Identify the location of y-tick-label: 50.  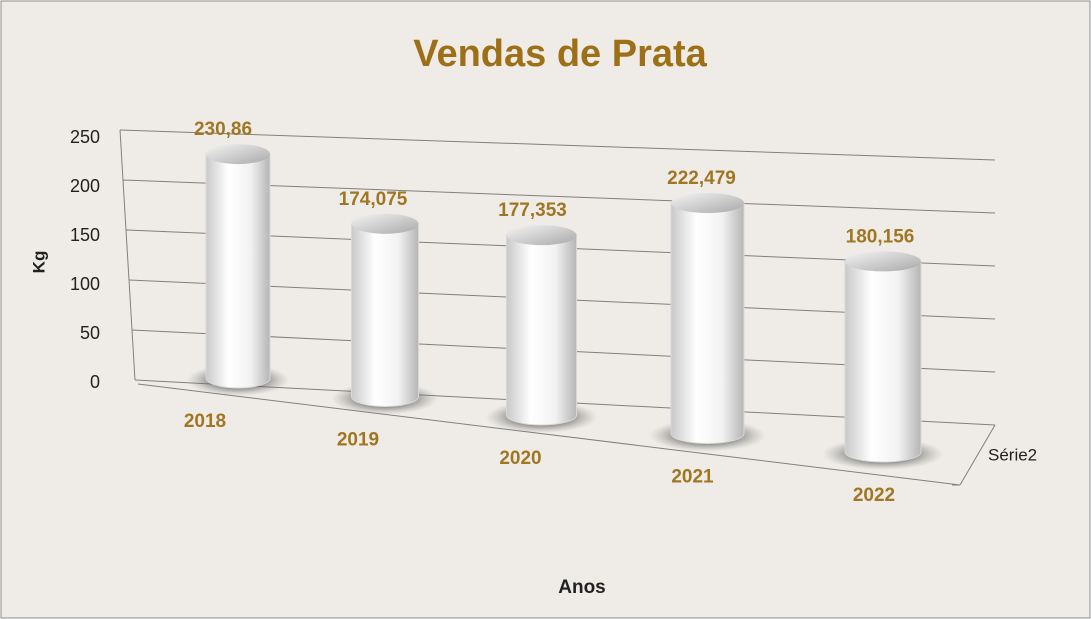
(90, 333).